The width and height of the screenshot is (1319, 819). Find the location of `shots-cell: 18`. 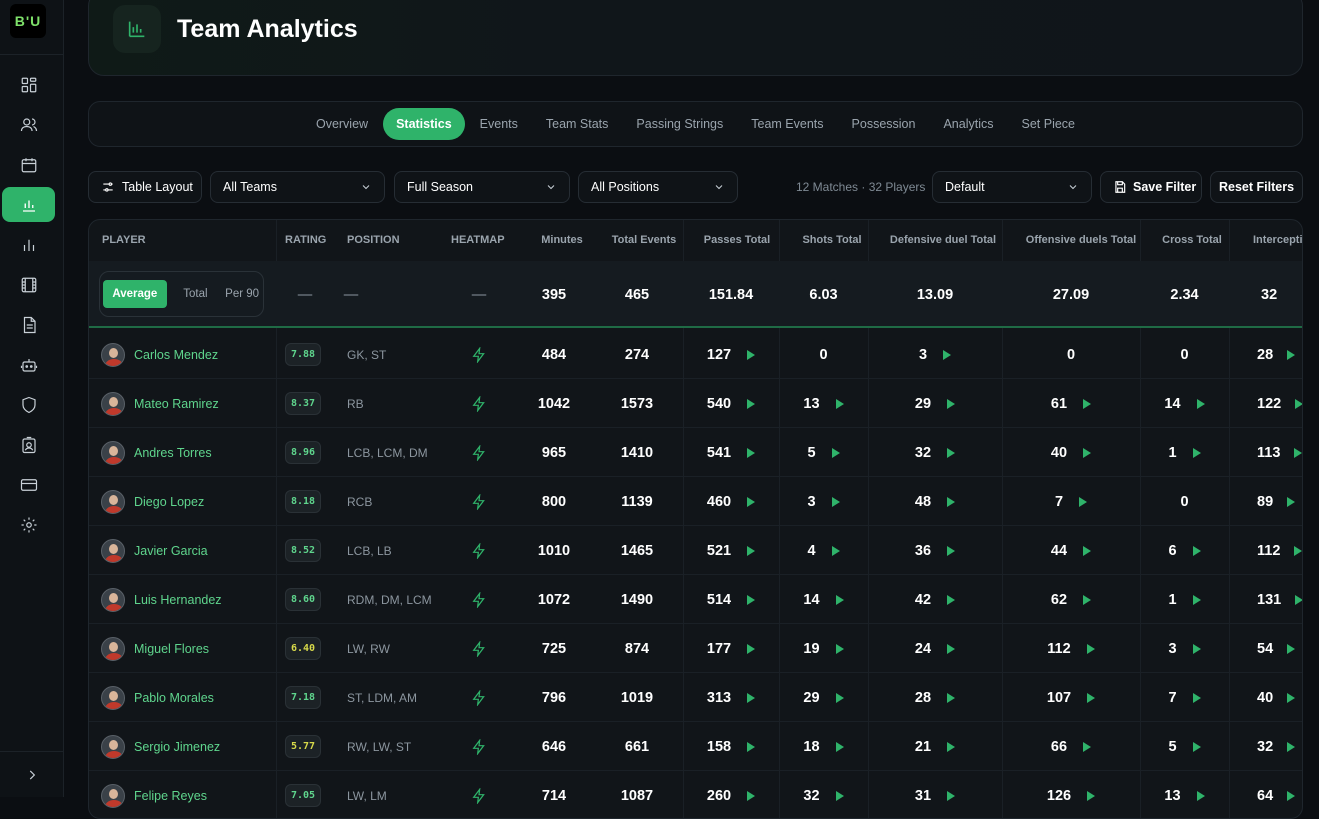

shots-cell: 18 is located at coordinates (823, 746).